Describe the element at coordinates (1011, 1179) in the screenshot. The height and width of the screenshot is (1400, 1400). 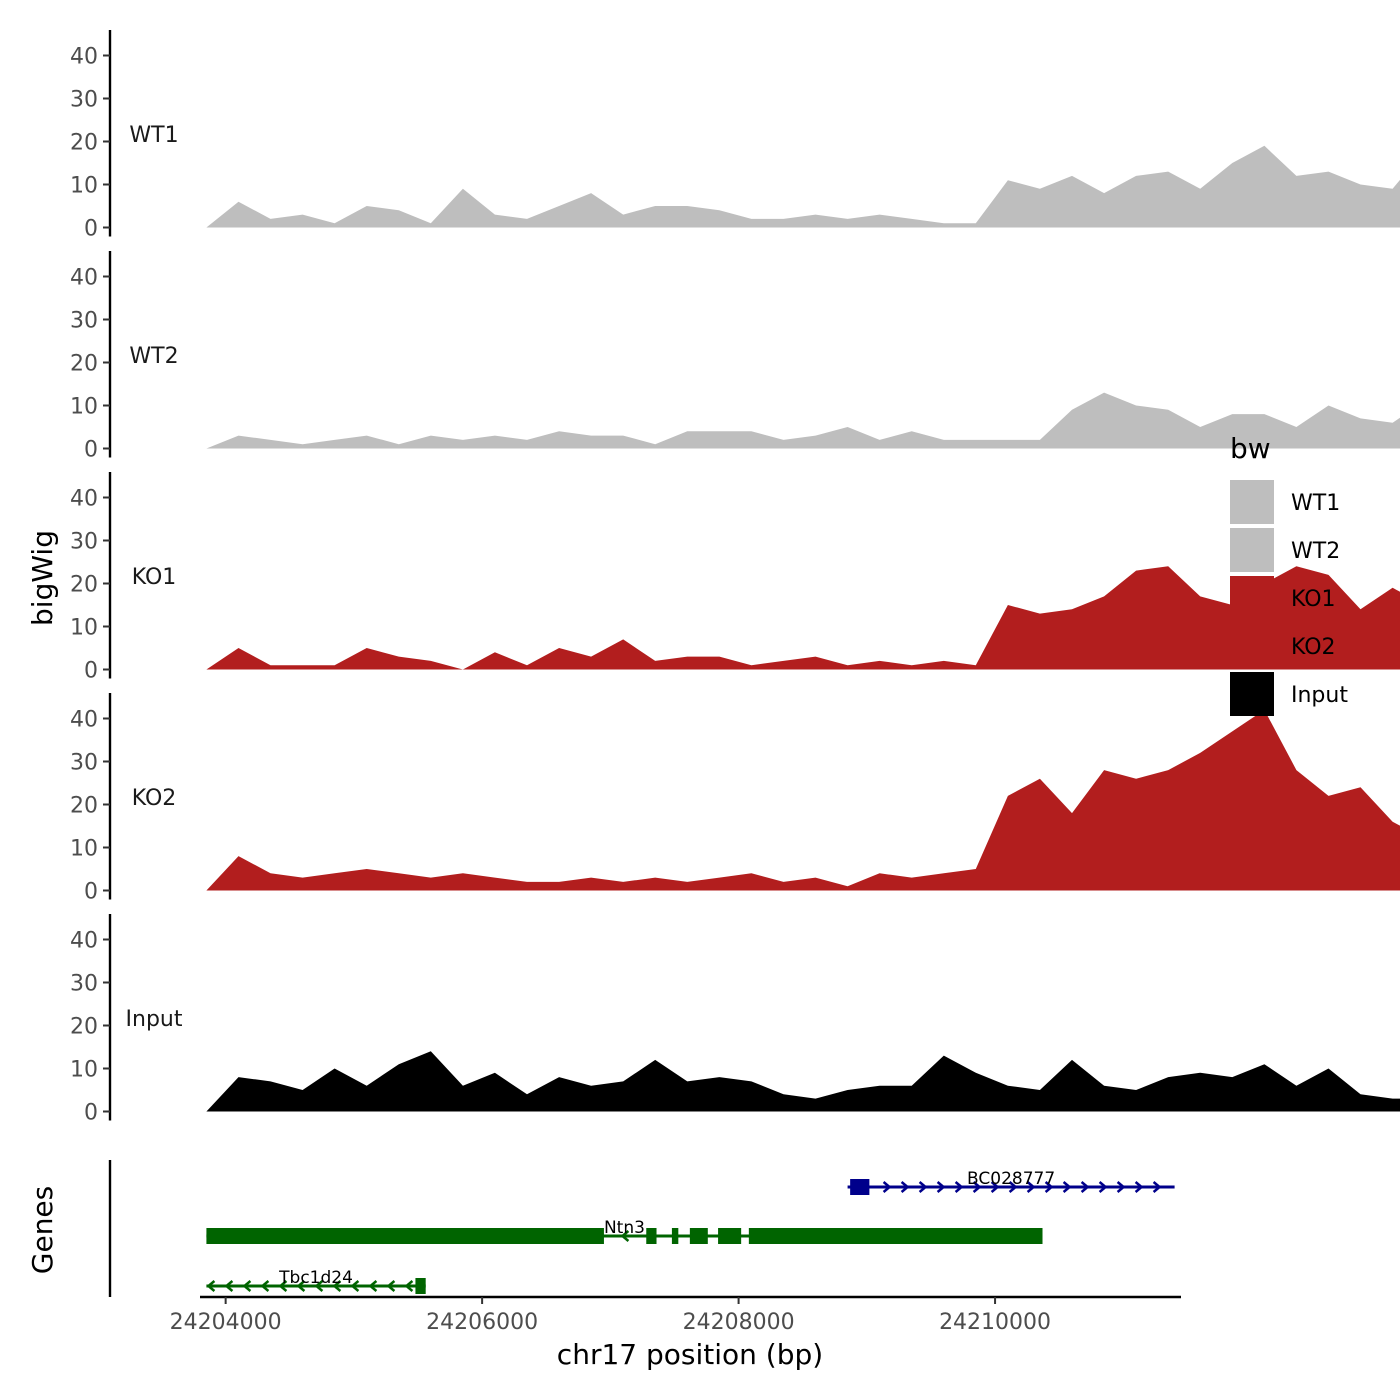
I see `gene-label: BC028777` at that location.